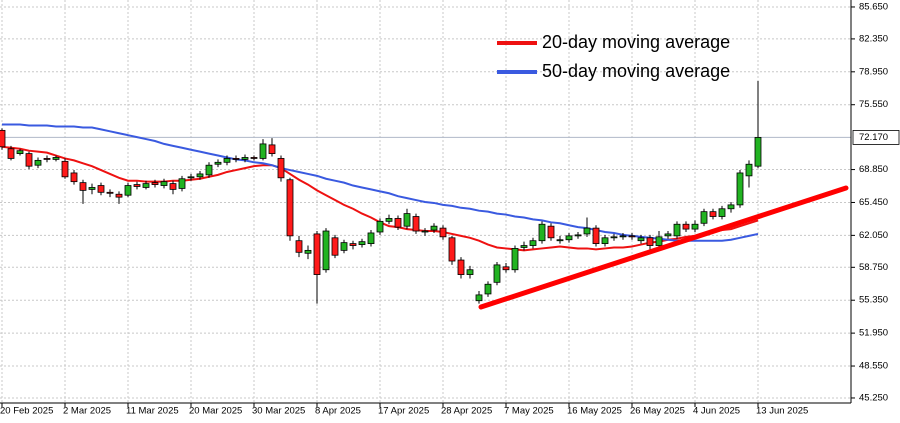 The width and height of the screenshot is (900, 423). Describe the element at coordinates (873, 366) in the screenshot. I see `y-tick-label: 48.550` at that location.